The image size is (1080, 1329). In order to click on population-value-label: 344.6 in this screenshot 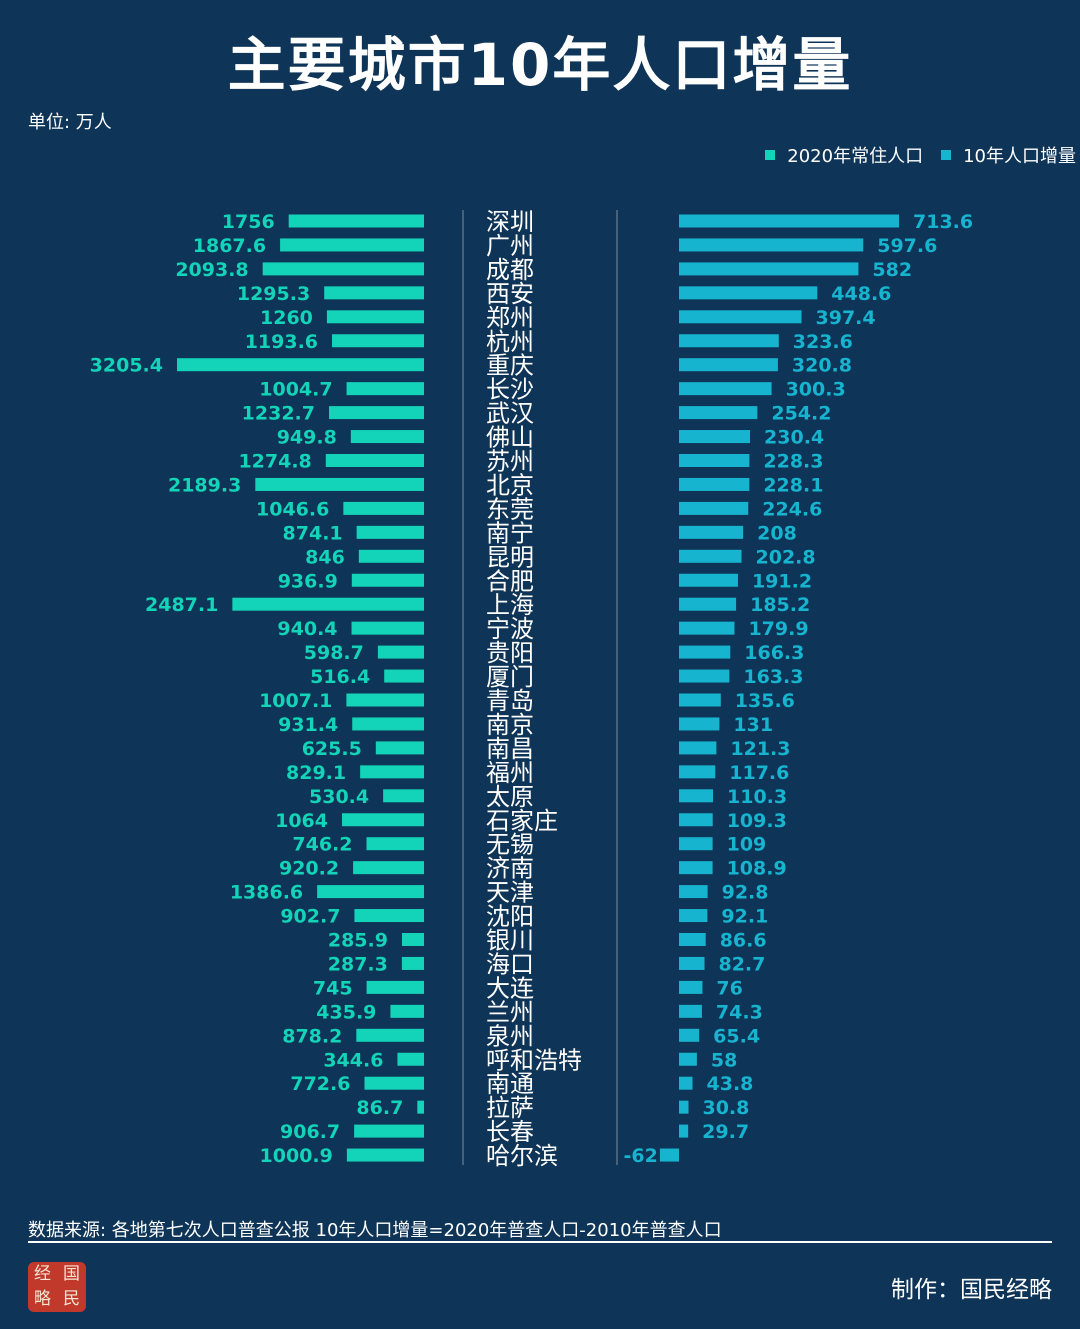, I will do `click(353, 1060)`.